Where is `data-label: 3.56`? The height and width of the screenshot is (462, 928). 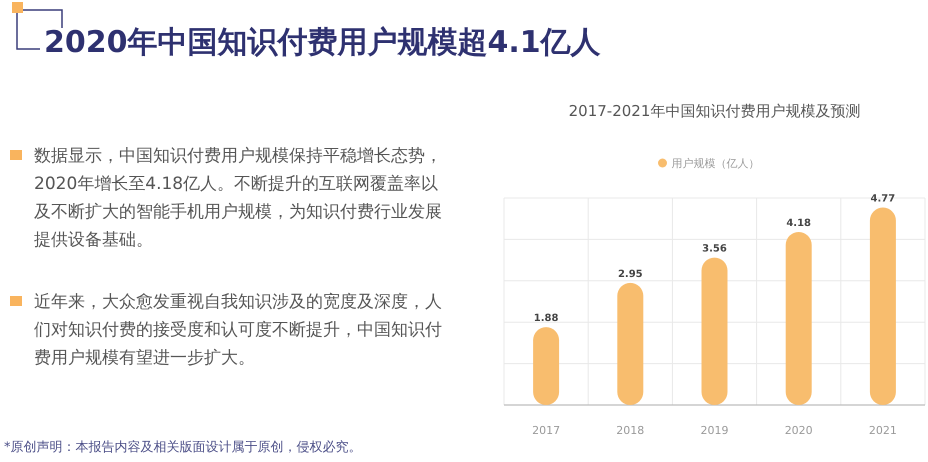
data-label: 3.56 is located at coordinates (714, 249).